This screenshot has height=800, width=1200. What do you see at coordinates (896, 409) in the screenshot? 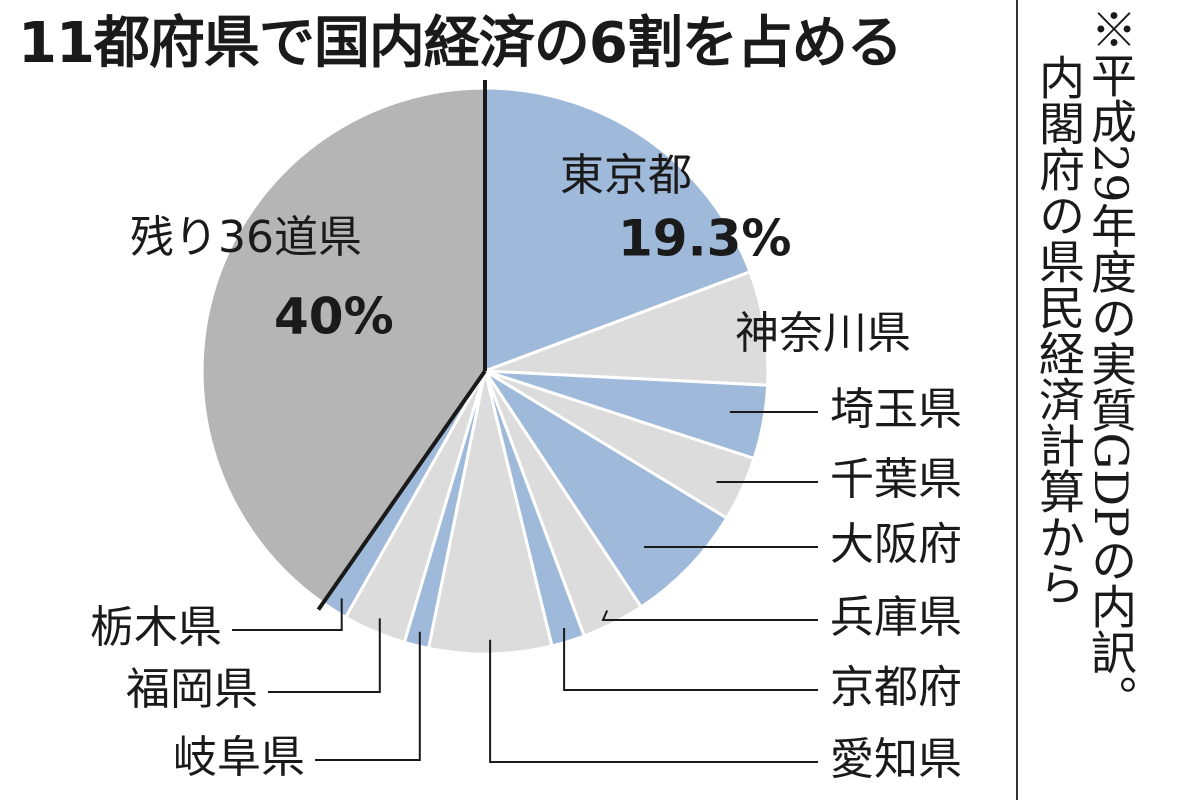
I see `slice-label-2: 埼玉県` at bounding box center [896, 409].